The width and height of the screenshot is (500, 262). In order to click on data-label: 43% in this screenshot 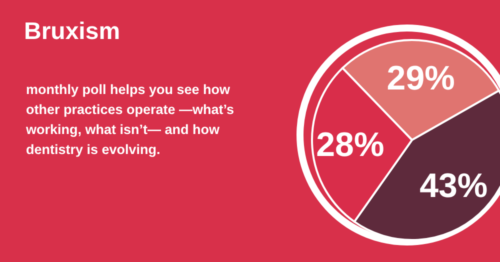, I will do `click(454, 185)`.